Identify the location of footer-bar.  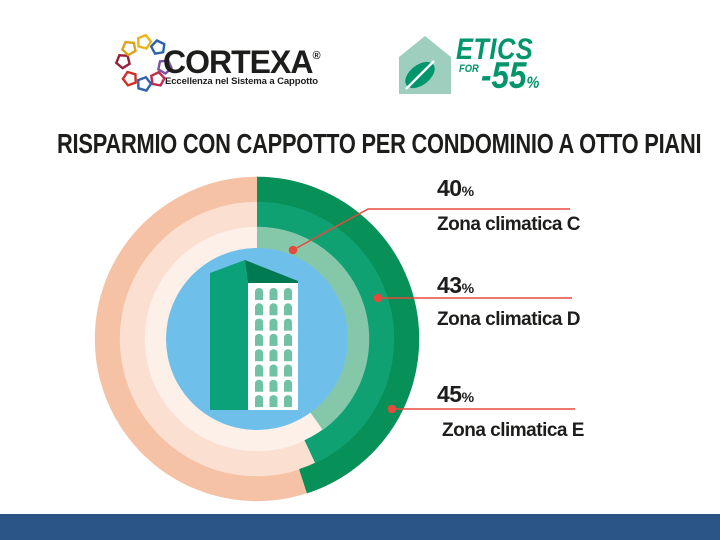
(360, 527).